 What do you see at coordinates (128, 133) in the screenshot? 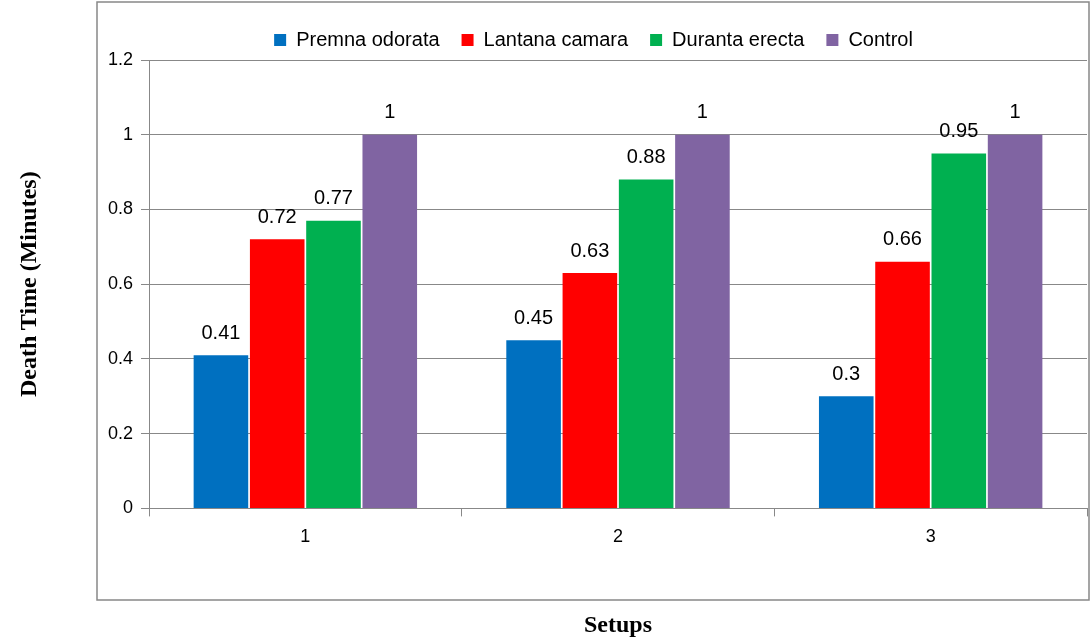
I see `y-tick-label: 1` at bounding box center [128, 133].